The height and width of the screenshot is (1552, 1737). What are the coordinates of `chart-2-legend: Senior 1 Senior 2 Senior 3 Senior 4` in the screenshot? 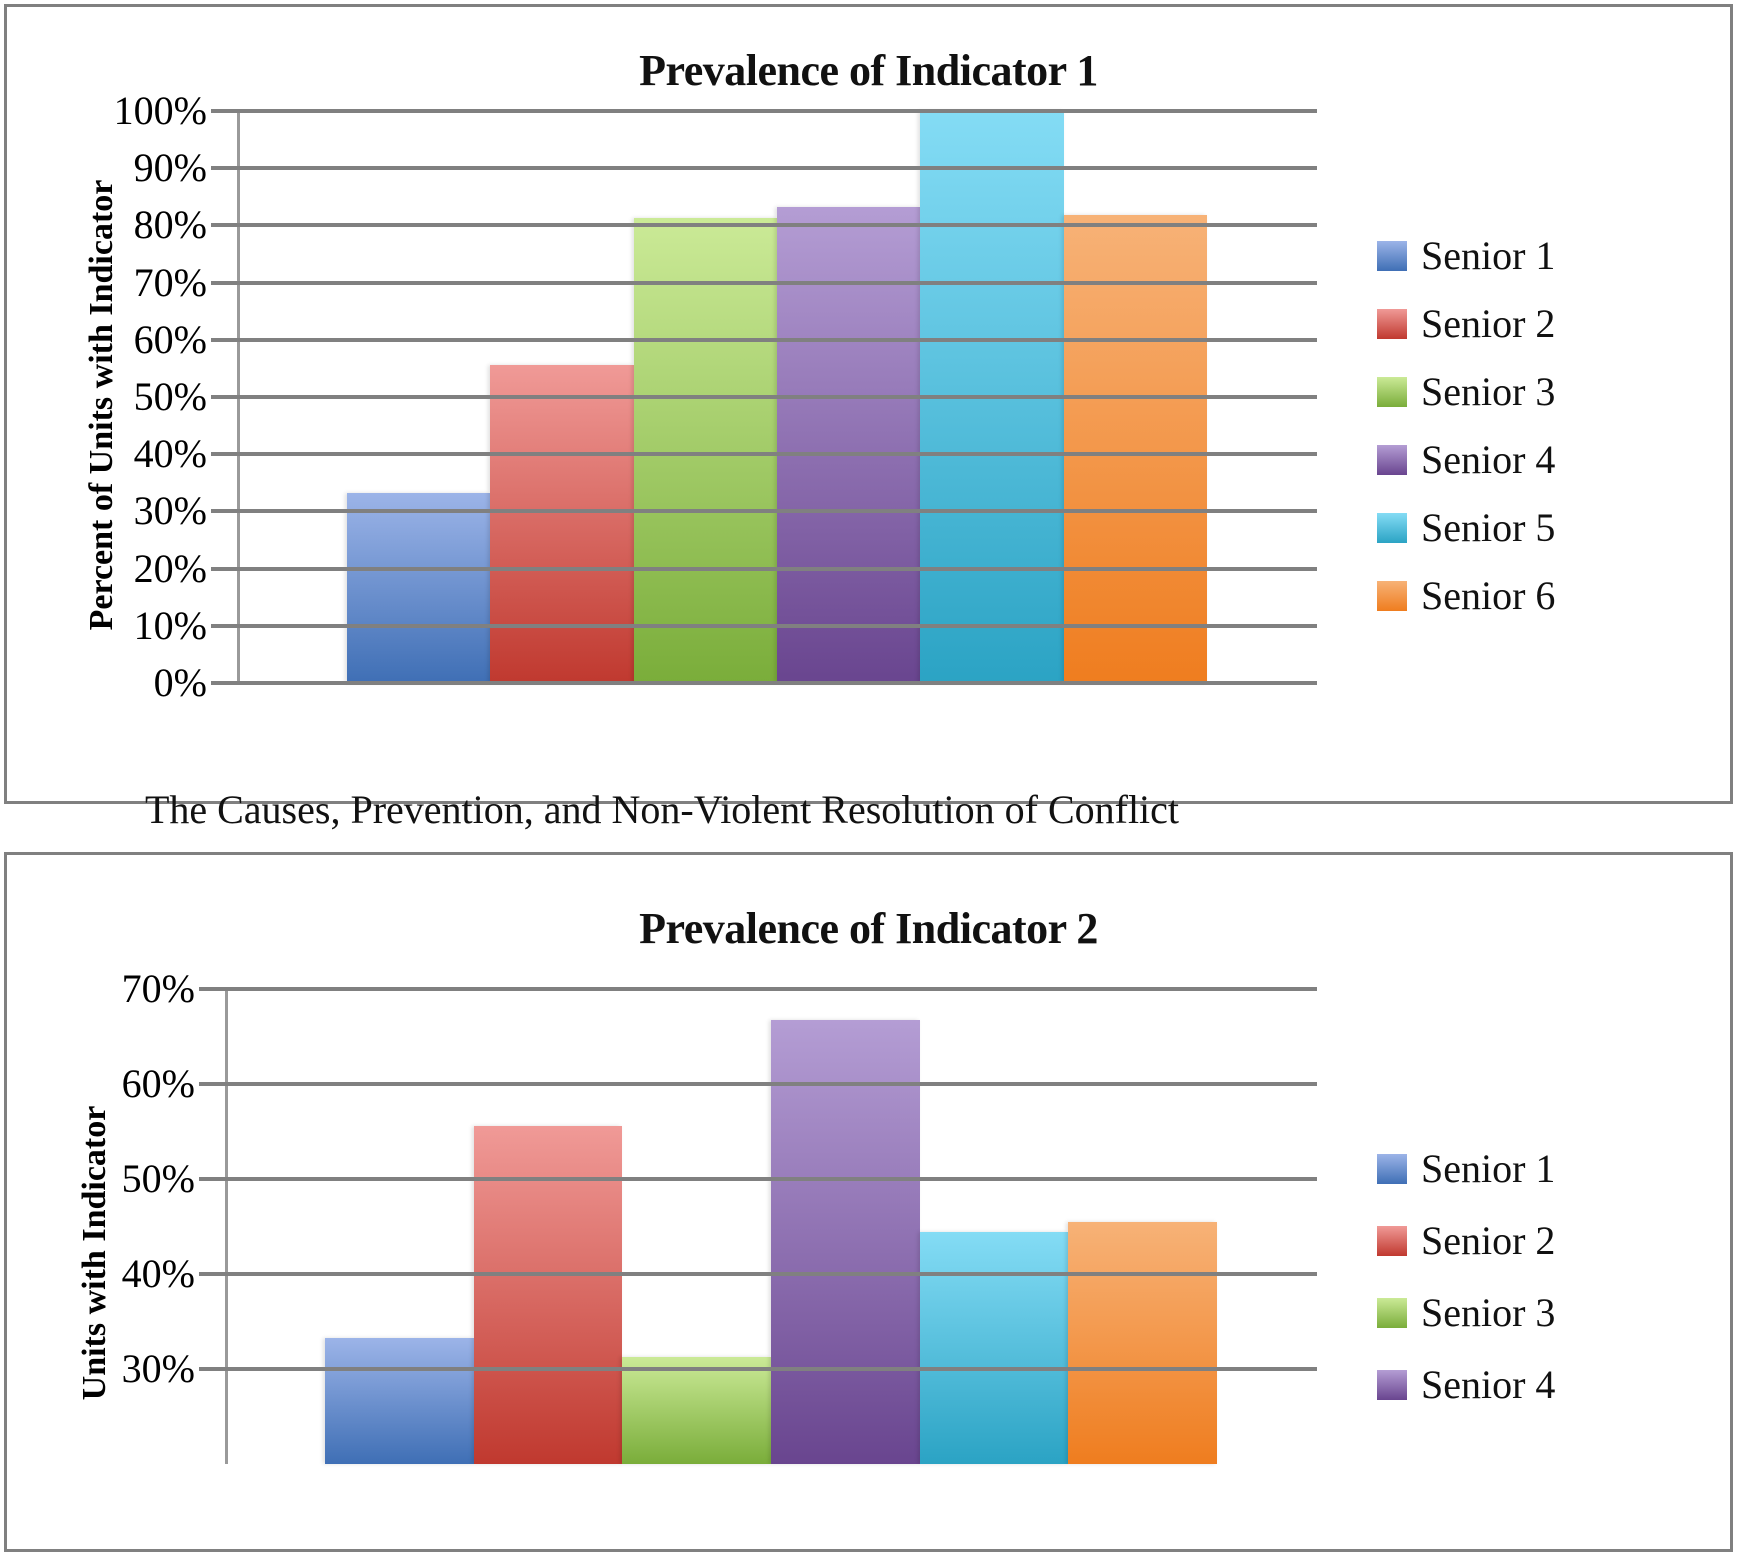 It's located at (1466, 1293).